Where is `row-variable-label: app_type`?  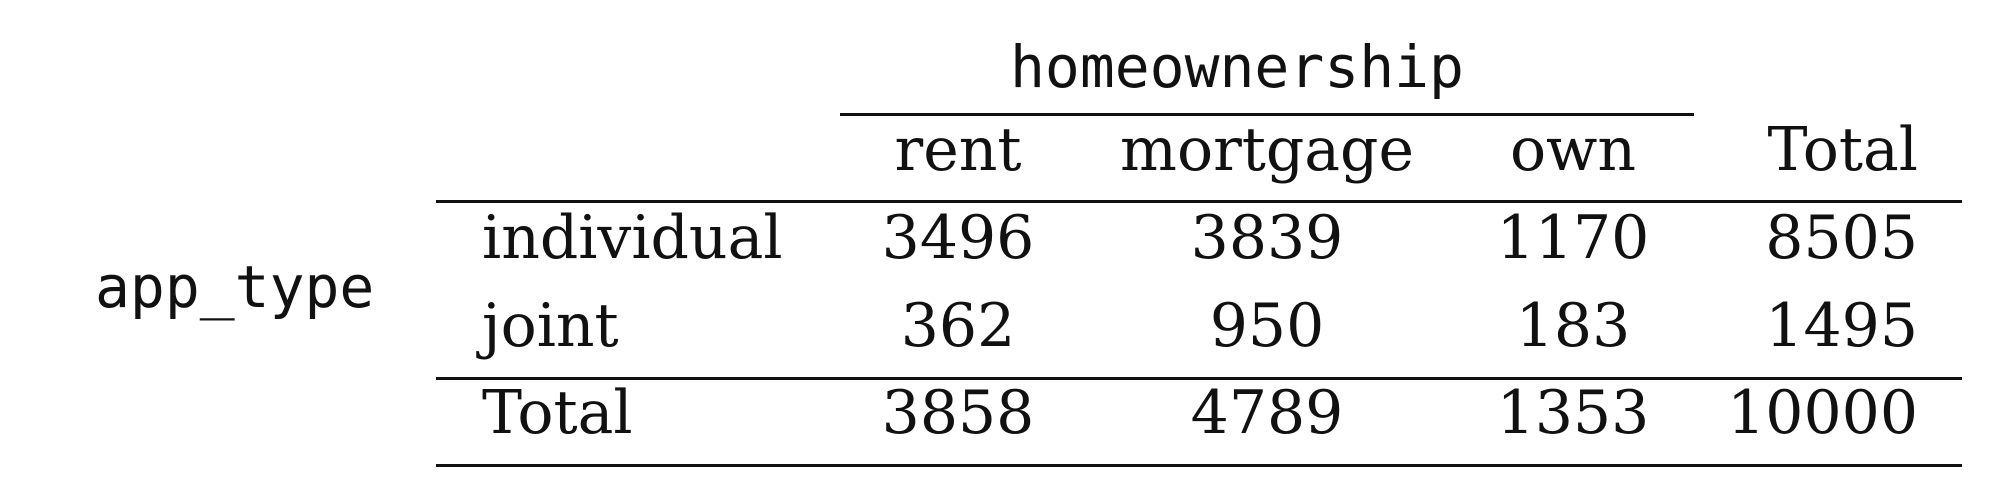 row-variable-label: app_type is located at coordinates (235, 287).